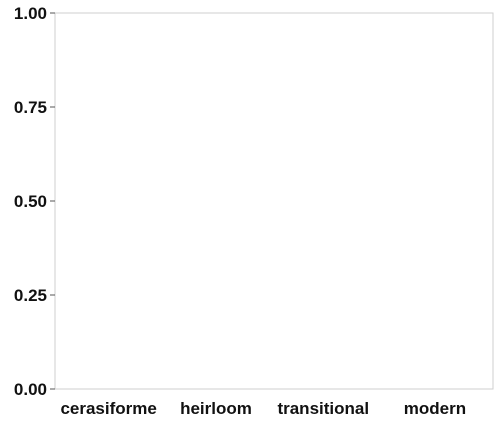 This screenshot has width=496, height=429. Describe the element at coordinates (30, 107) in the screenshot. I see `y-tick-label: 0.75` at that location.